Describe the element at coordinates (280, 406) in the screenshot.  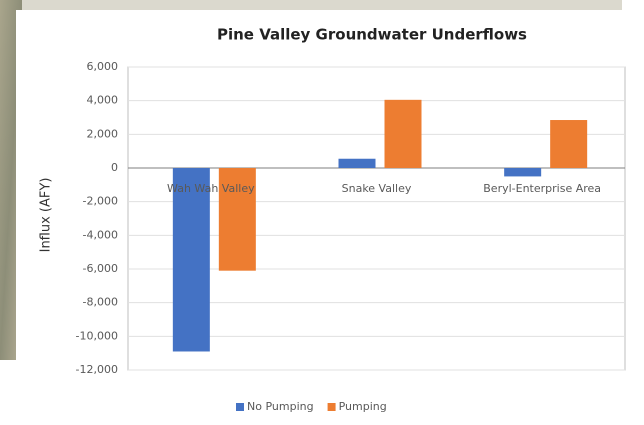
I see `legend-label: No Pumping` at that location.